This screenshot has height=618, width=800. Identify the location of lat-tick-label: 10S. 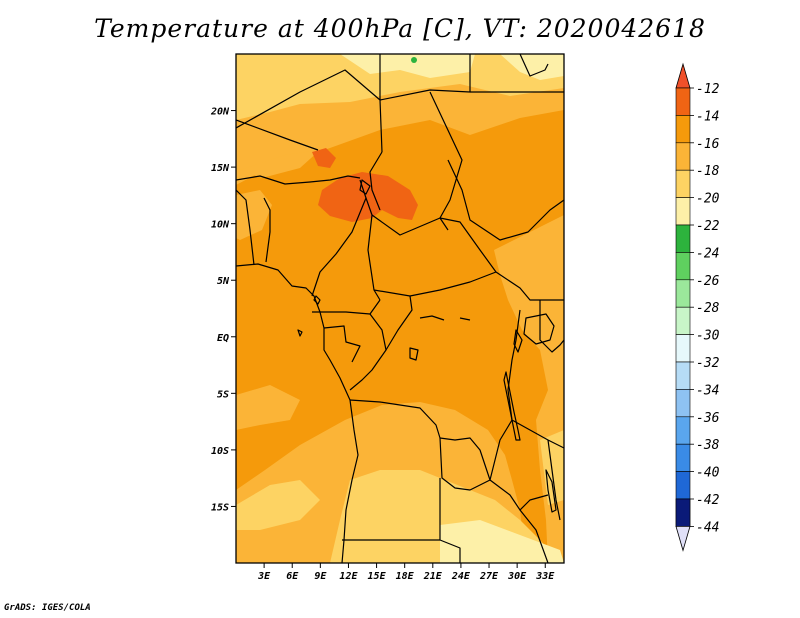
(220, 451).